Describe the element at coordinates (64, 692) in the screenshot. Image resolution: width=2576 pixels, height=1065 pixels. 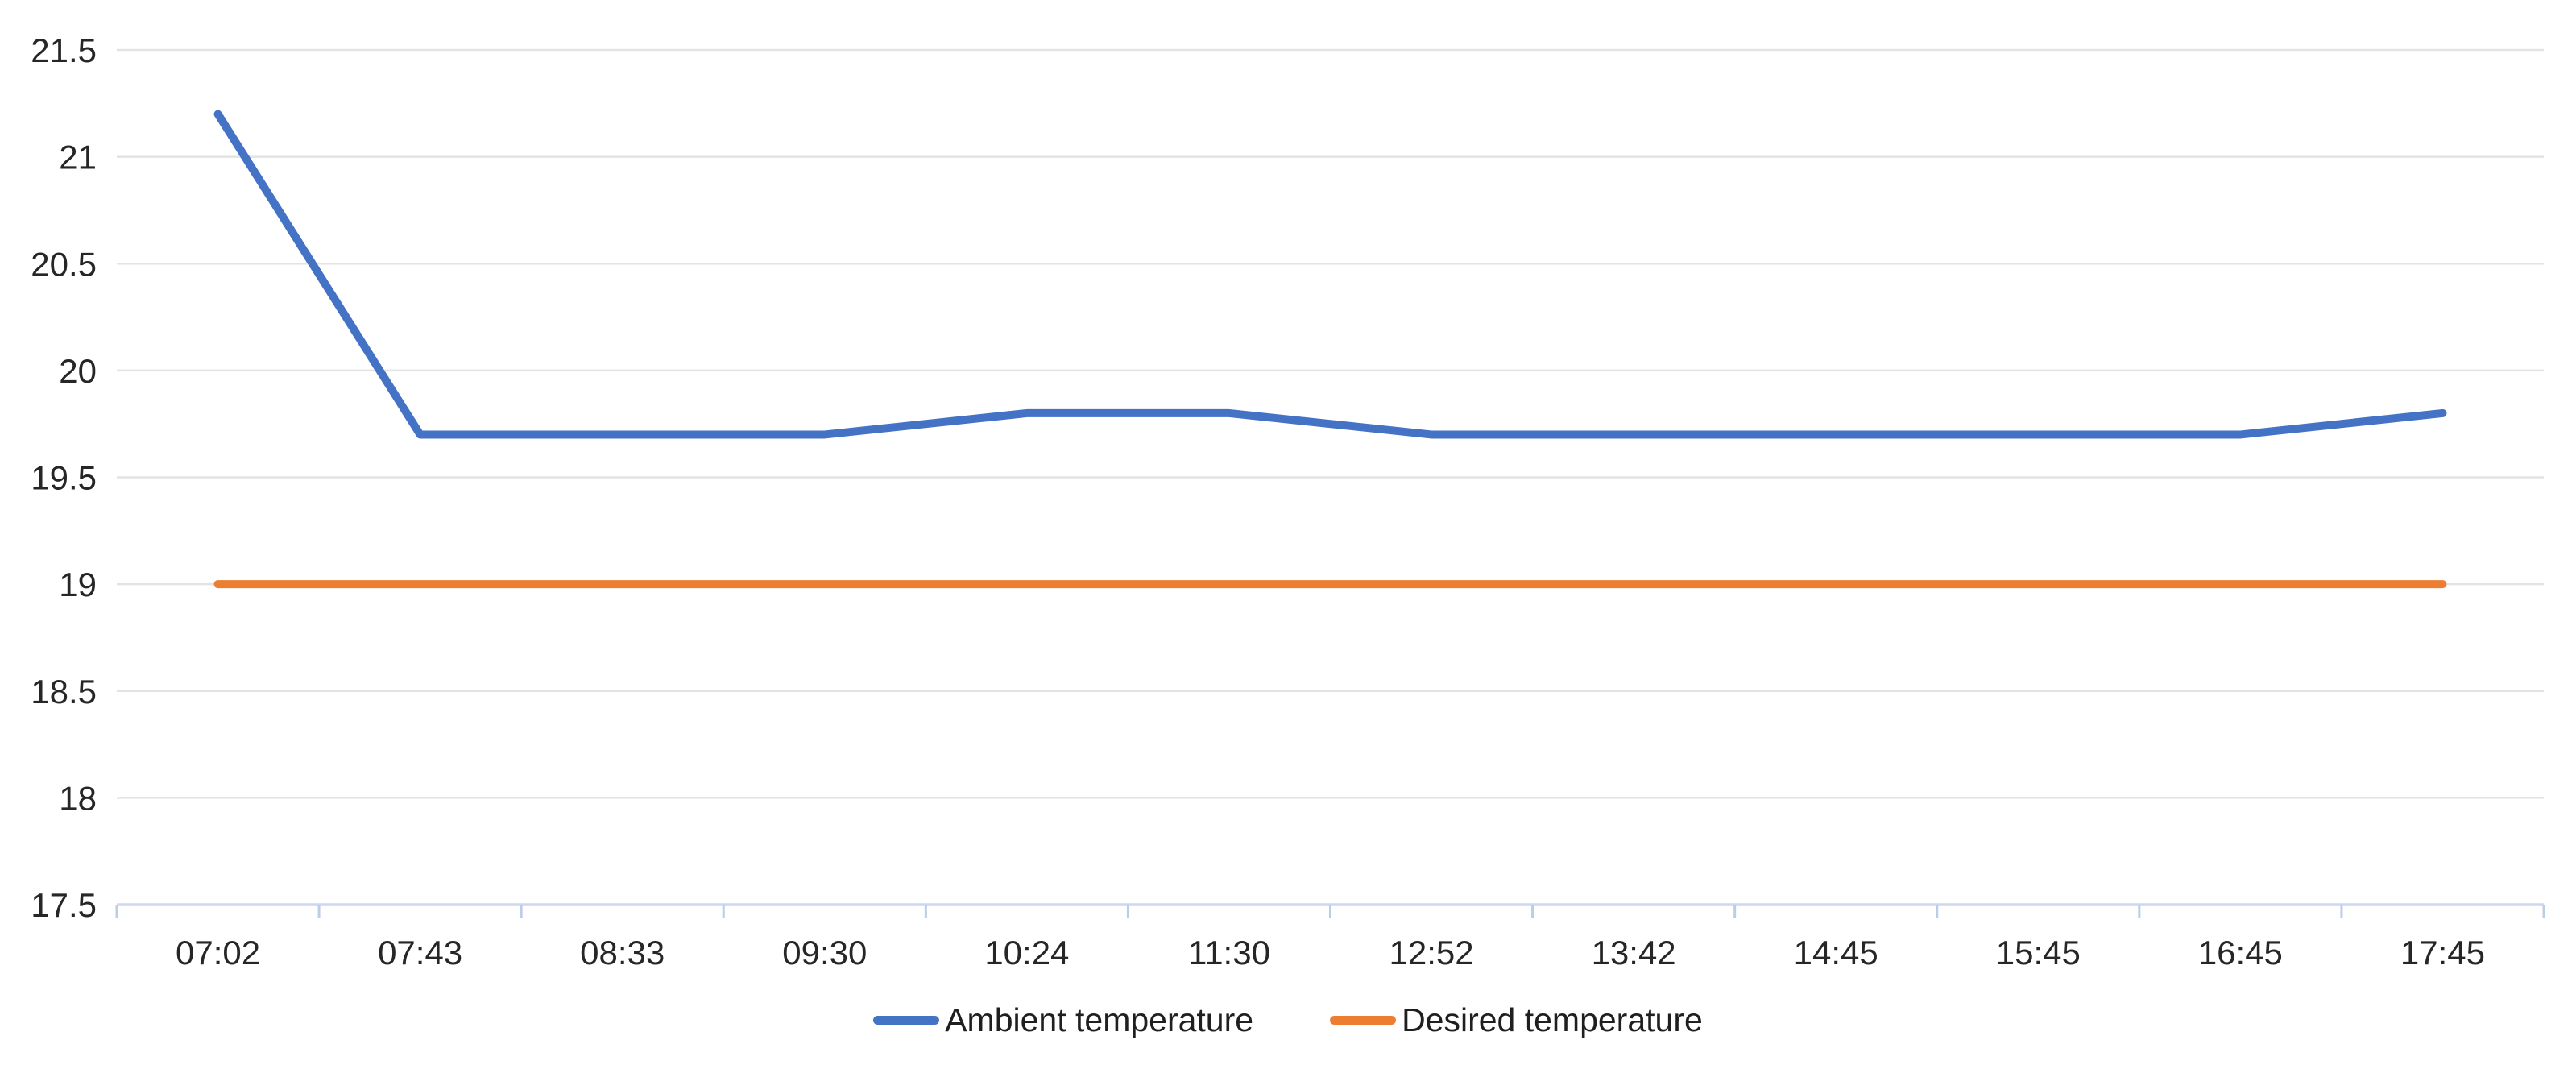
I see `y-axis-tick-label: 18.5` at that location.